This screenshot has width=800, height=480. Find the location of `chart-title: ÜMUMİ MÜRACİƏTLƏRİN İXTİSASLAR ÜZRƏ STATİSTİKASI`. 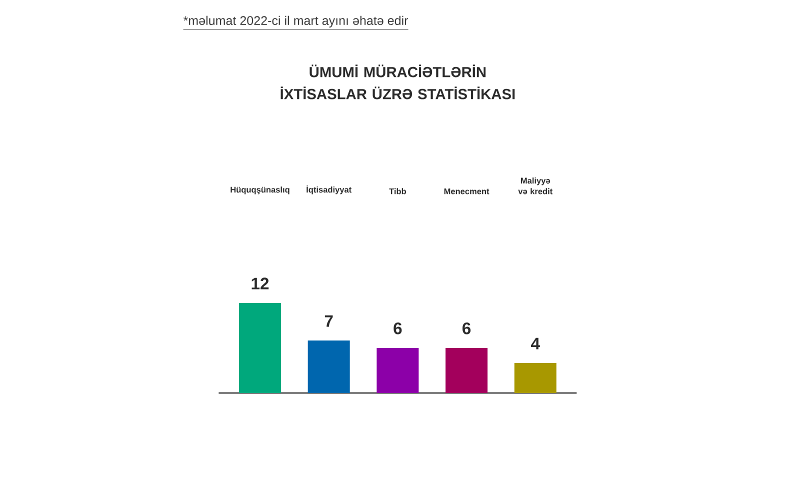

chart-title: ÜMUMİ MÜRACİƏTLƏRİN İXTİSASLAR ÜZRƏ STATİSTİKASI is located at coordinates (397, 82).